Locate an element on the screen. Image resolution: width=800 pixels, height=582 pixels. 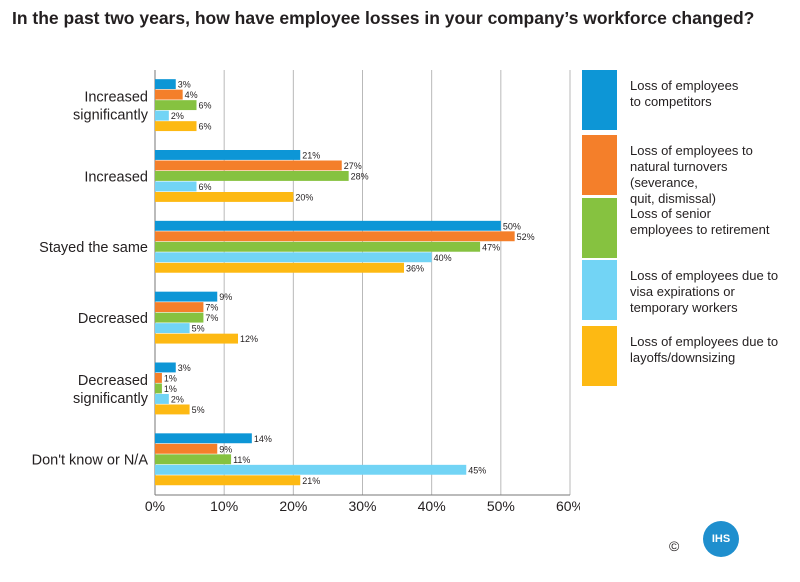
data-label: 11% is located at coordinates (241, 460).